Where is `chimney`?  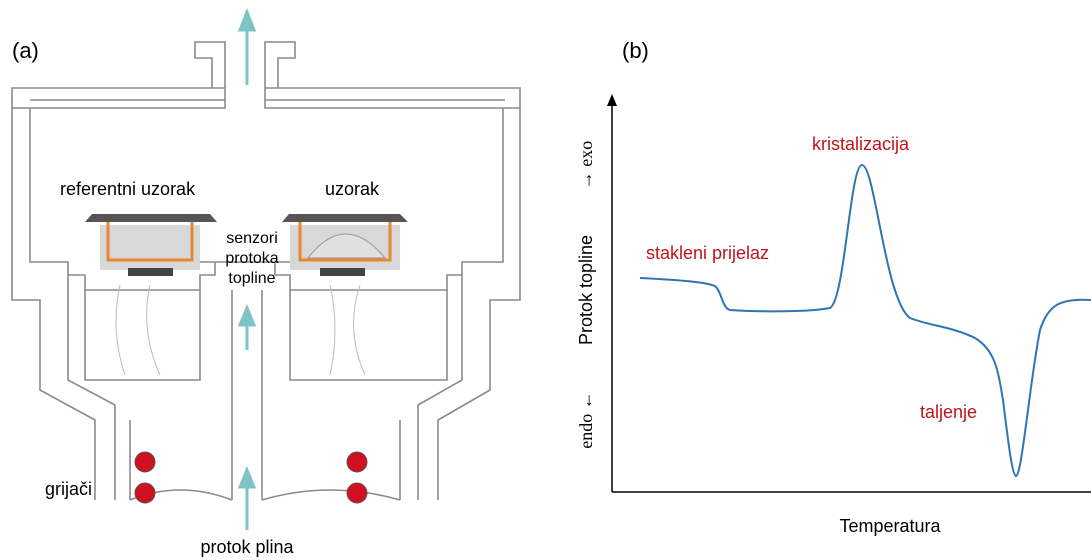
chimney is located at coordinates (245, 64).